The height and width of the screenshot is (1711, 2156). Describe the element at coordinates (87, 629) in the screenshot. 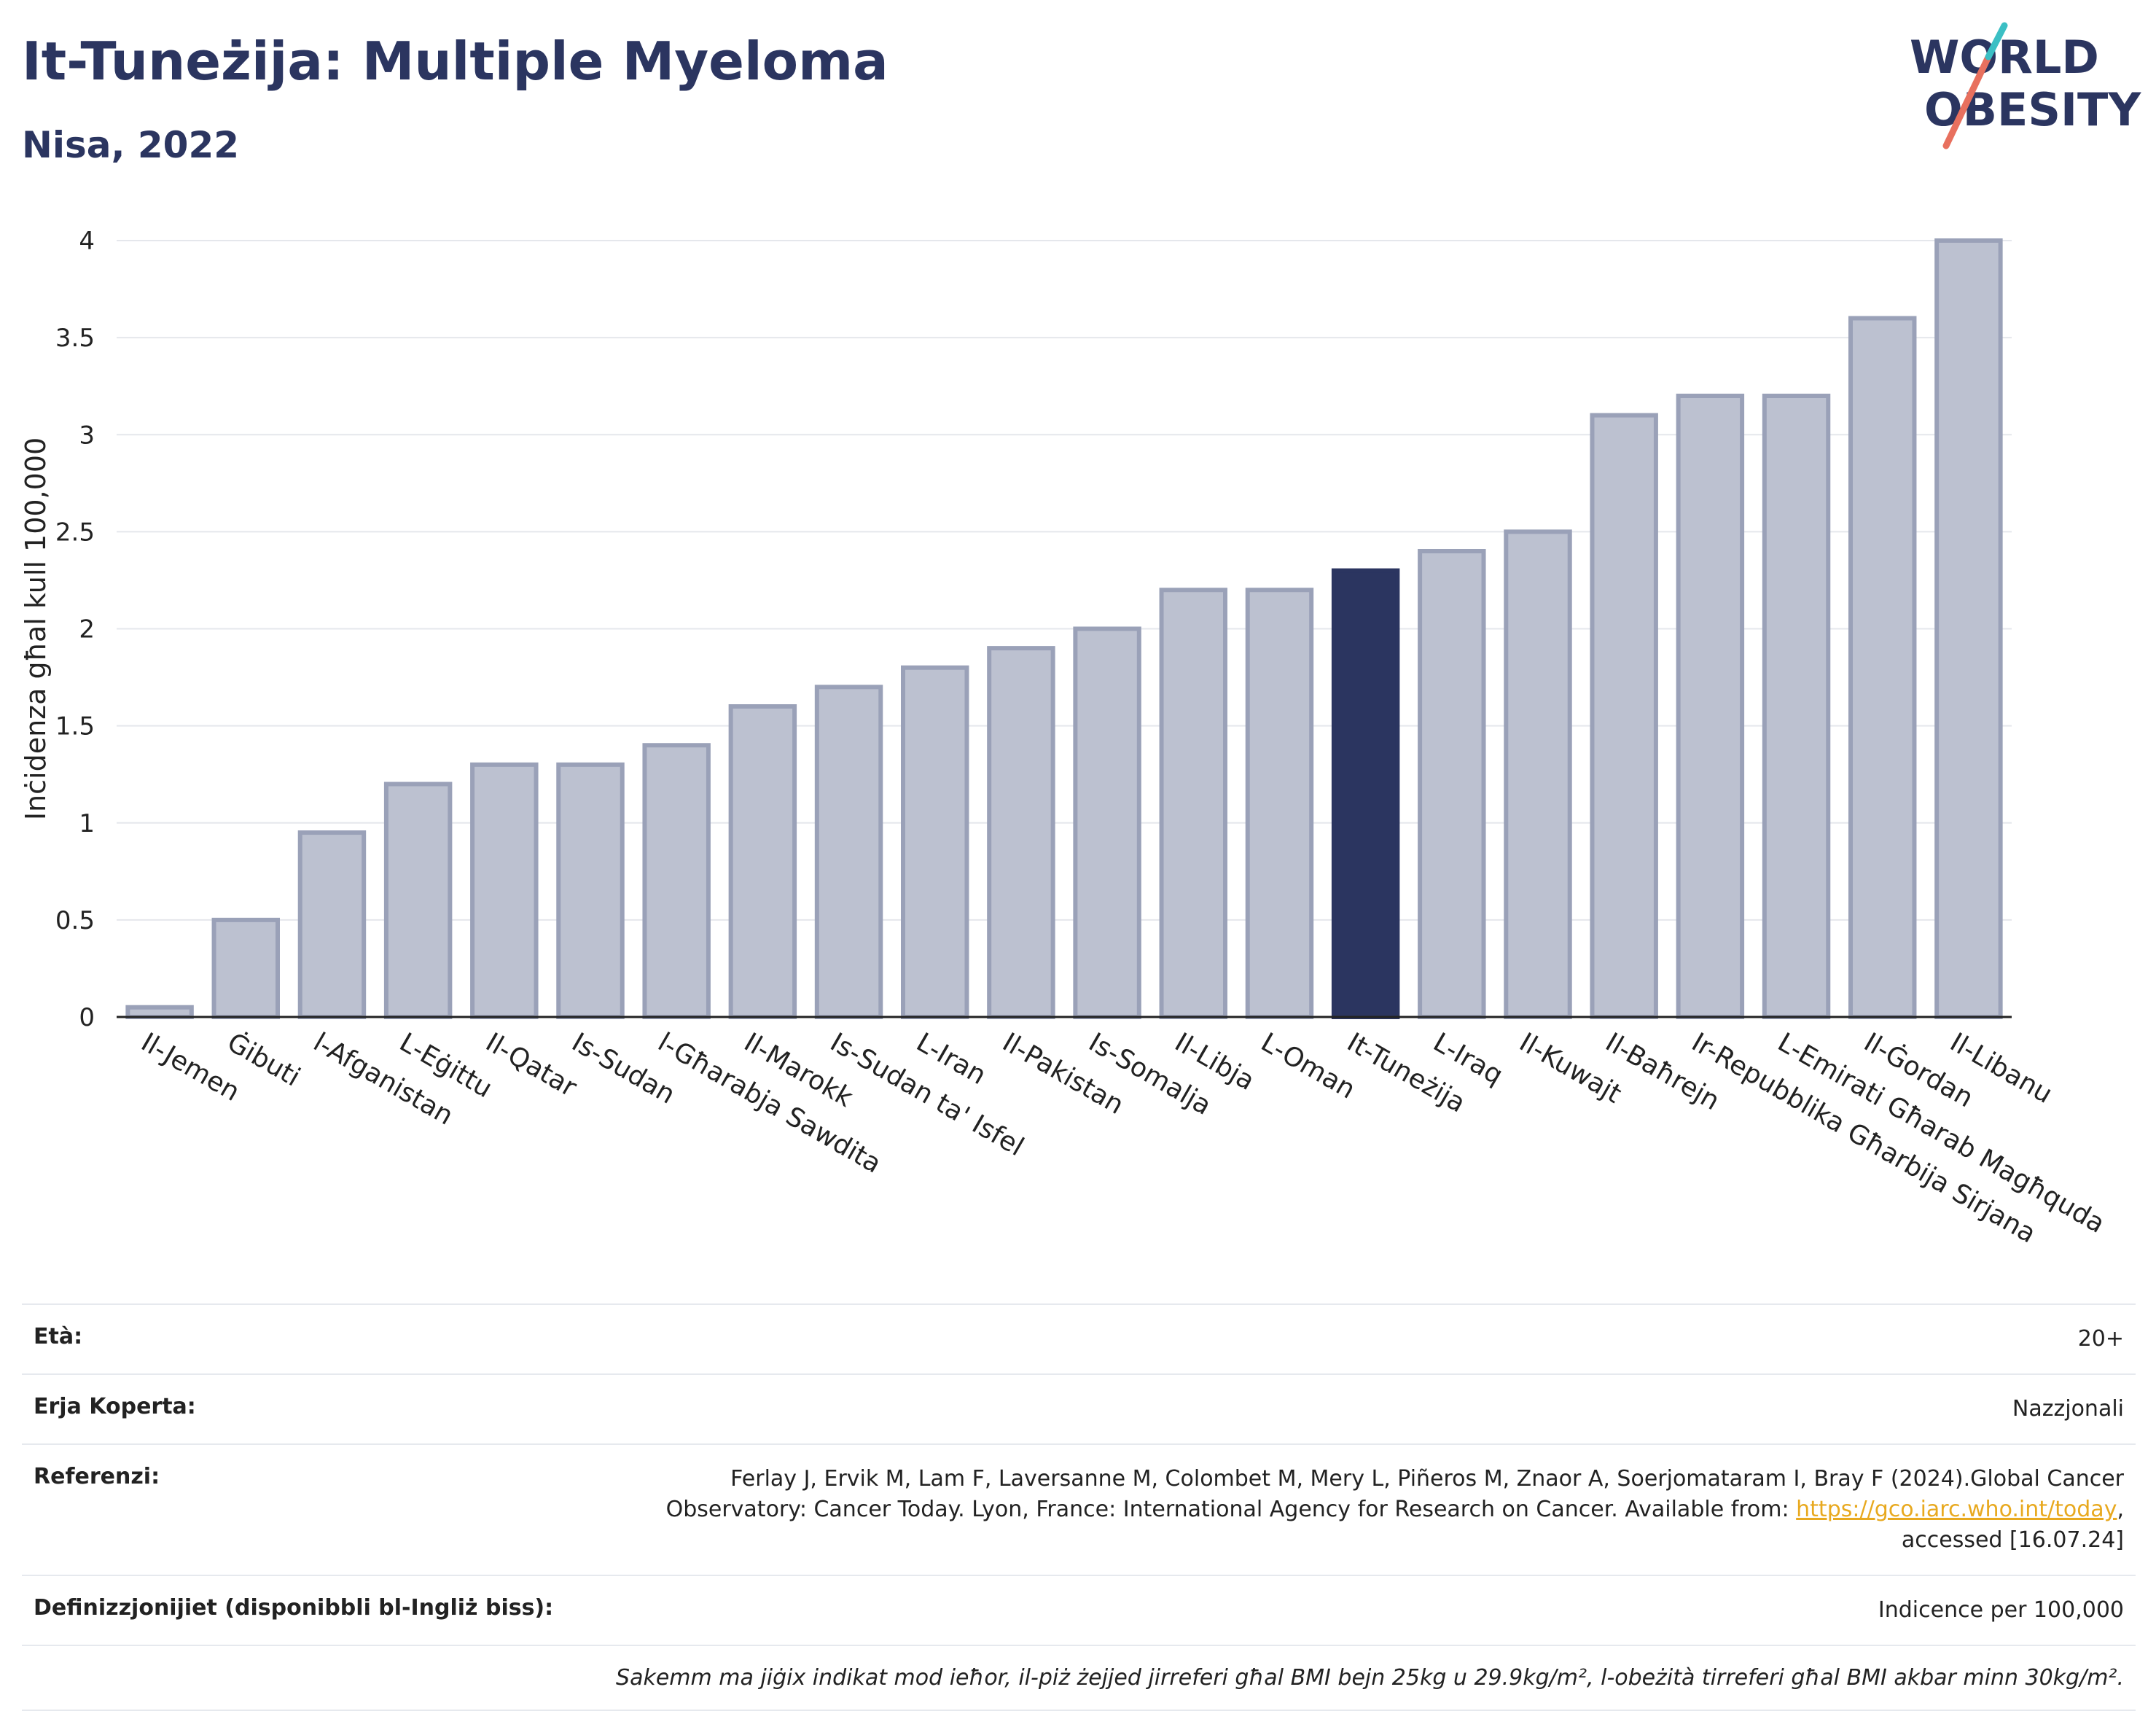

I see `y-tick-label: 2` at that location.